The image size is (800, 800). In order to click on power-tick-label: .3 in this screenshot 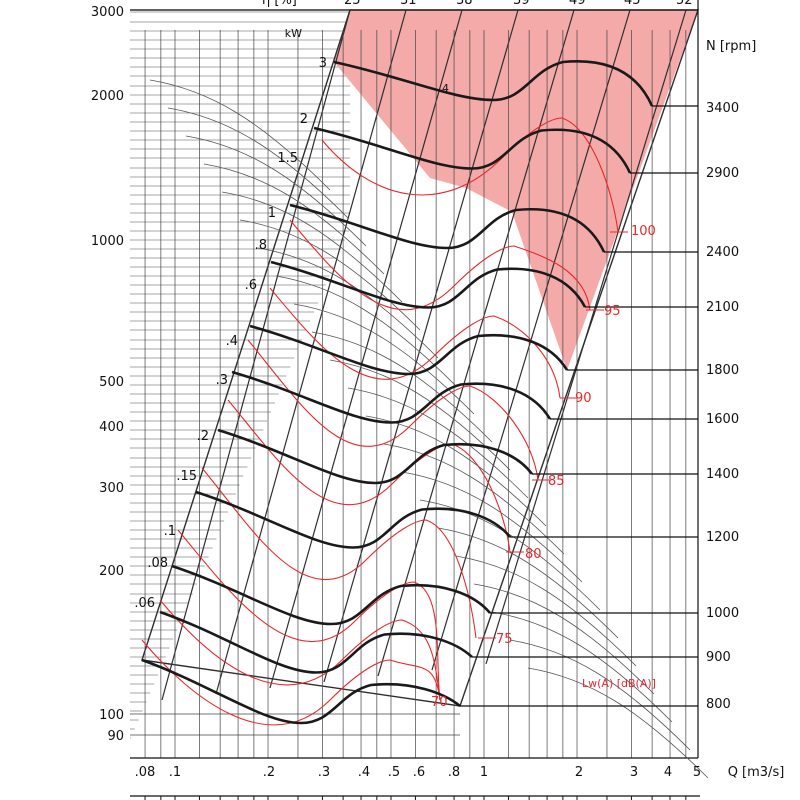, I will do `click(222, 380)`.